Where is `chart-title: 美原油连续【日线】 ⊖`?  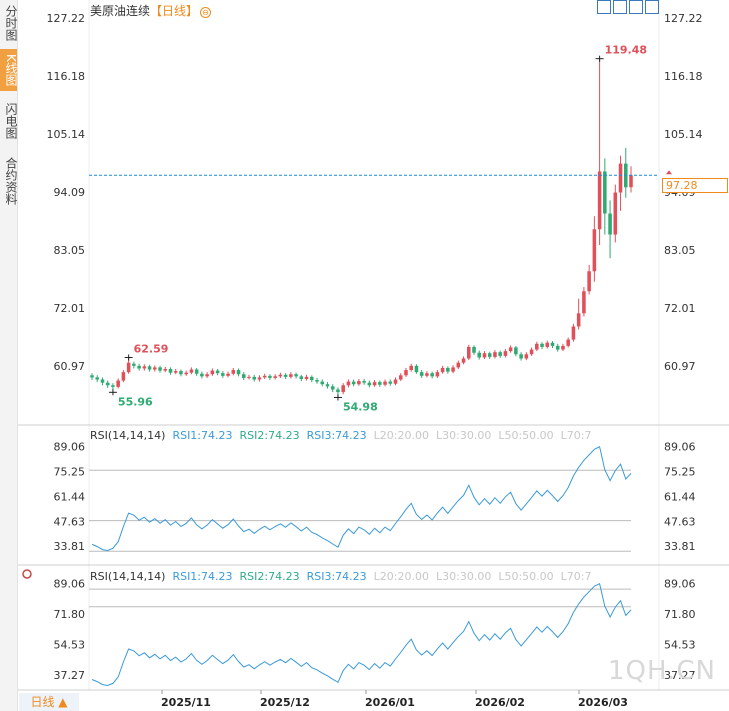
chart-title: 美原油连续【日线】 ⊖ is located at coordinates (151, 10).